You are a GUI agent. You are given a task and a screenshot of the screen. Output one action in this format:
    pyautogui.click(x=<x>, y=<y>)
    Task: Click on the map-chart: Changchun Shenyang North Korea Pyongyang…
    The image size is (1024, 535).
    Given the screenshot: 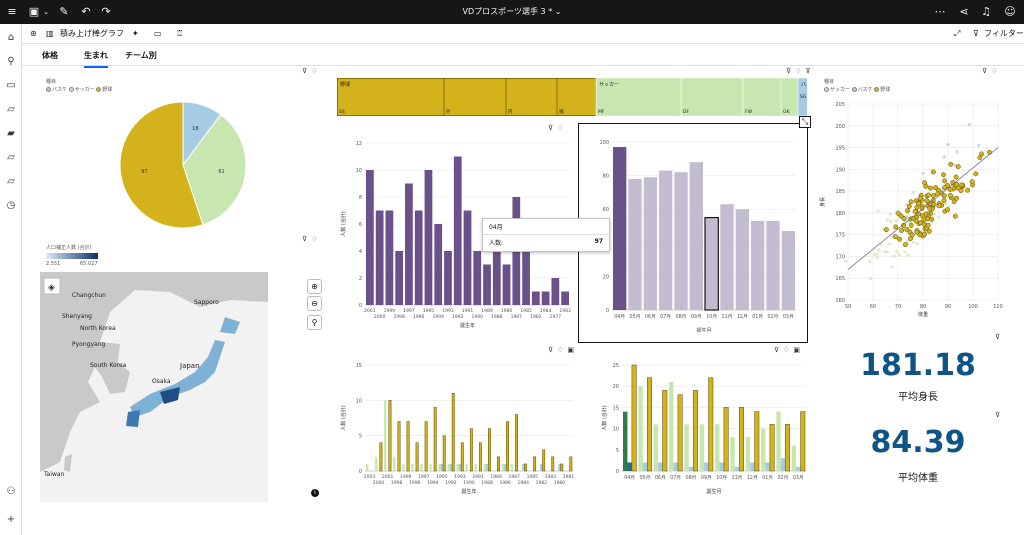 What is the action you would take?
    pyautogui.click(x=154, y=387)
    